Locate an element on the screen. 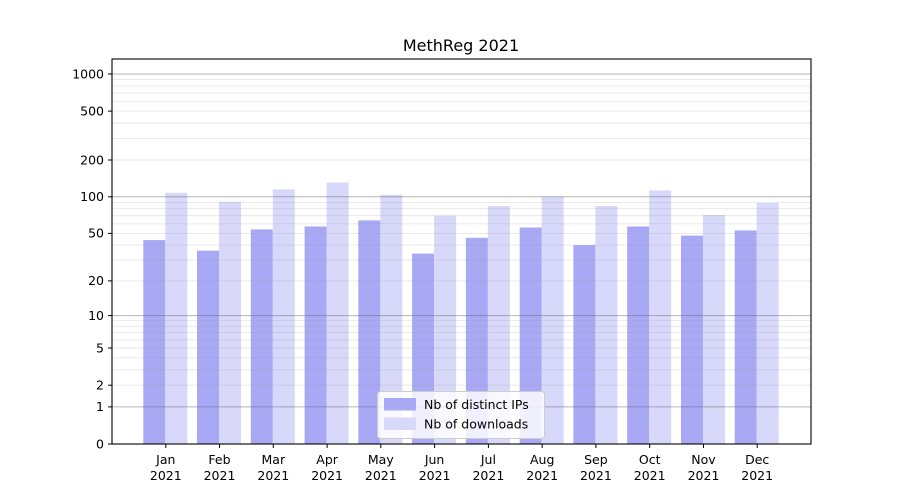 Image resolution: width=900 pixels, height=500 pixels. x-tick-label-year-jun: 2021 is located at coordinates (435, 475).